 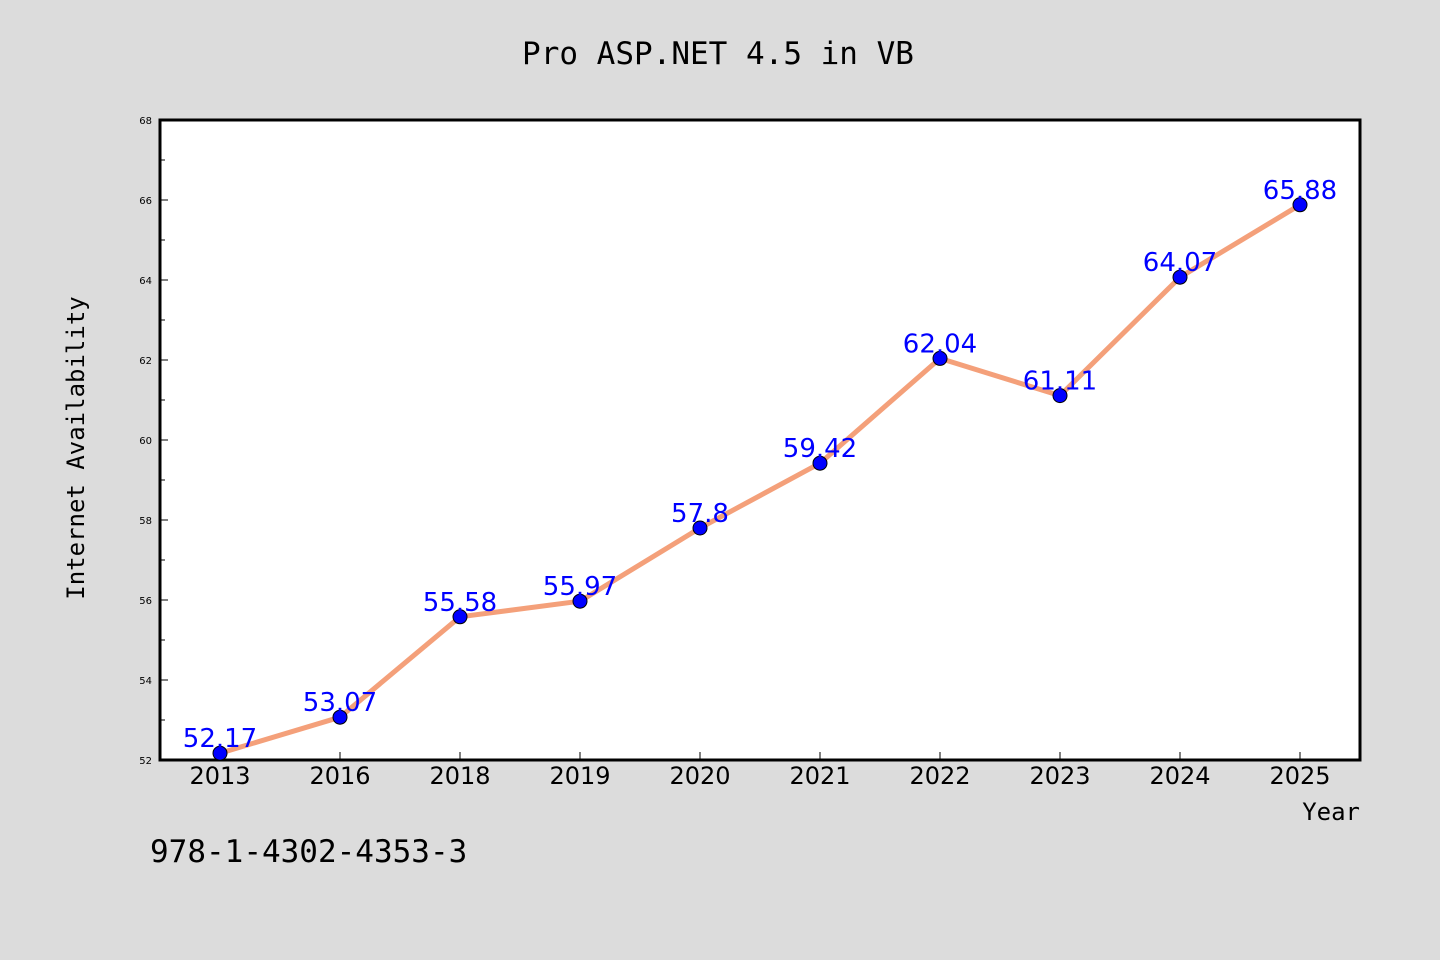 I want to click on y-tick-label: 54, so click(x=145, y=681).